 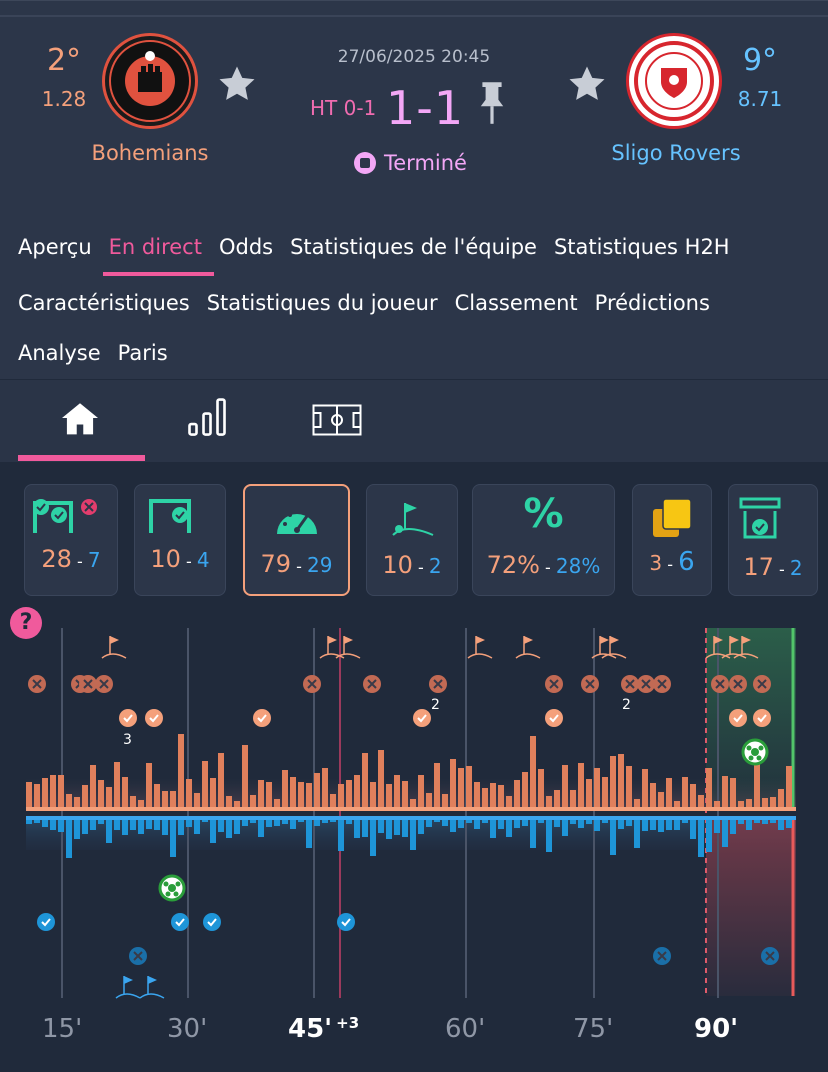 What do you see at coordinates (593, 1029) in the screenshot?
I see `minute-label-75: 75'` at bounding box center [593, 1029].